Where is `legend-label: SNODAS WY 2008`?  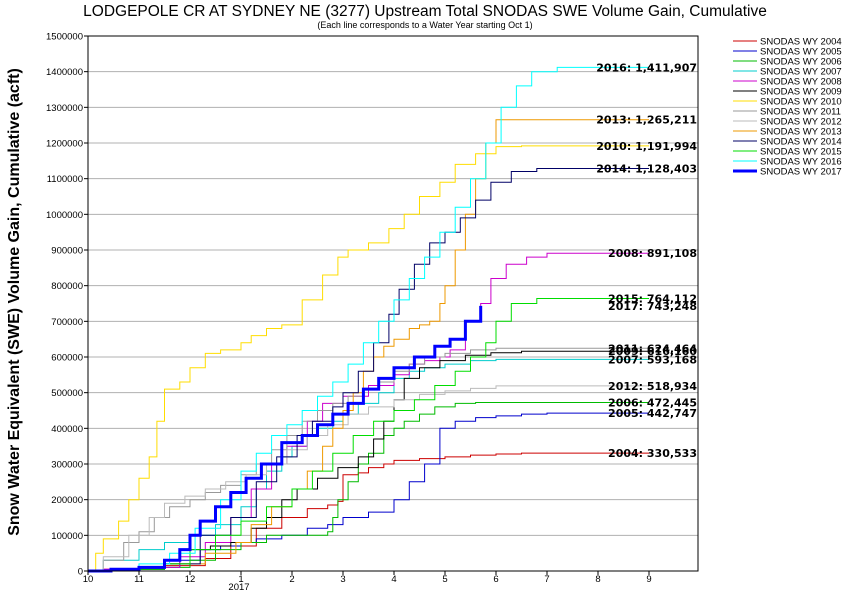 legend-label: SNODAS WY 2008 is located at coordinates (801, 82).